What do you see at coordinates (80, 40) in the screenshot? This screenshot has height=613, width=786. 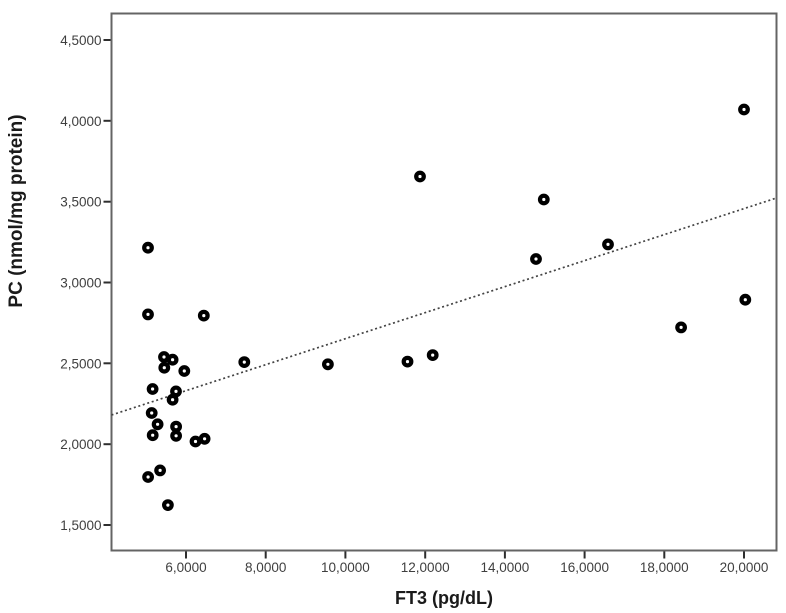 I see `svg-text: 4,5000` at bounding box center [80, 40].